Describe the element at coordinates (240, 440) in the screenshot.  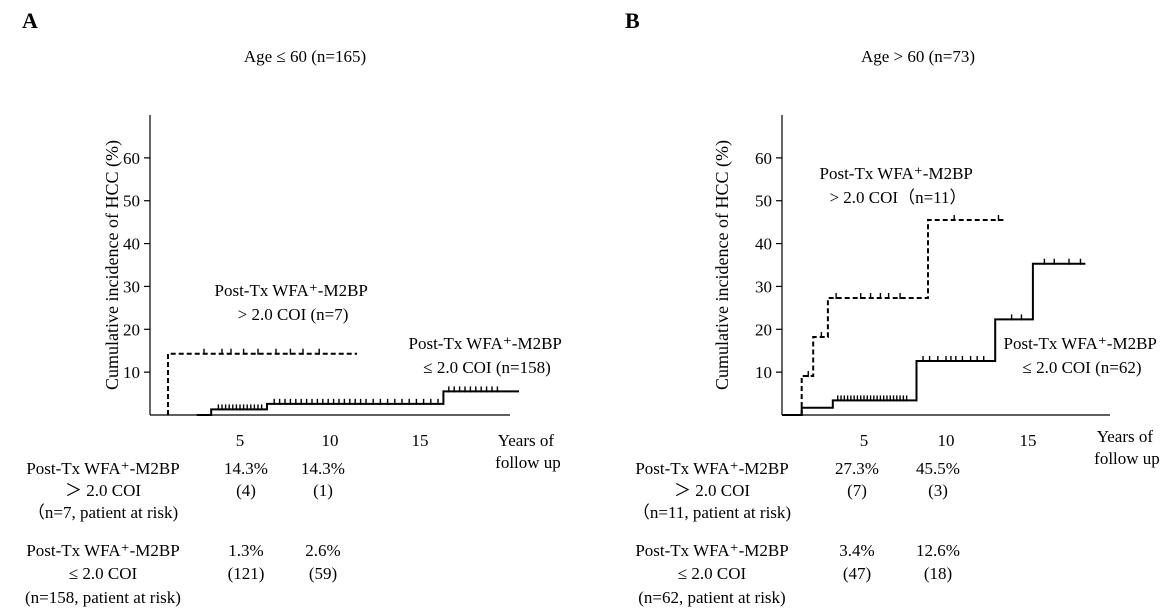
I see `panel-a-x-tick-label: 5` at that location.